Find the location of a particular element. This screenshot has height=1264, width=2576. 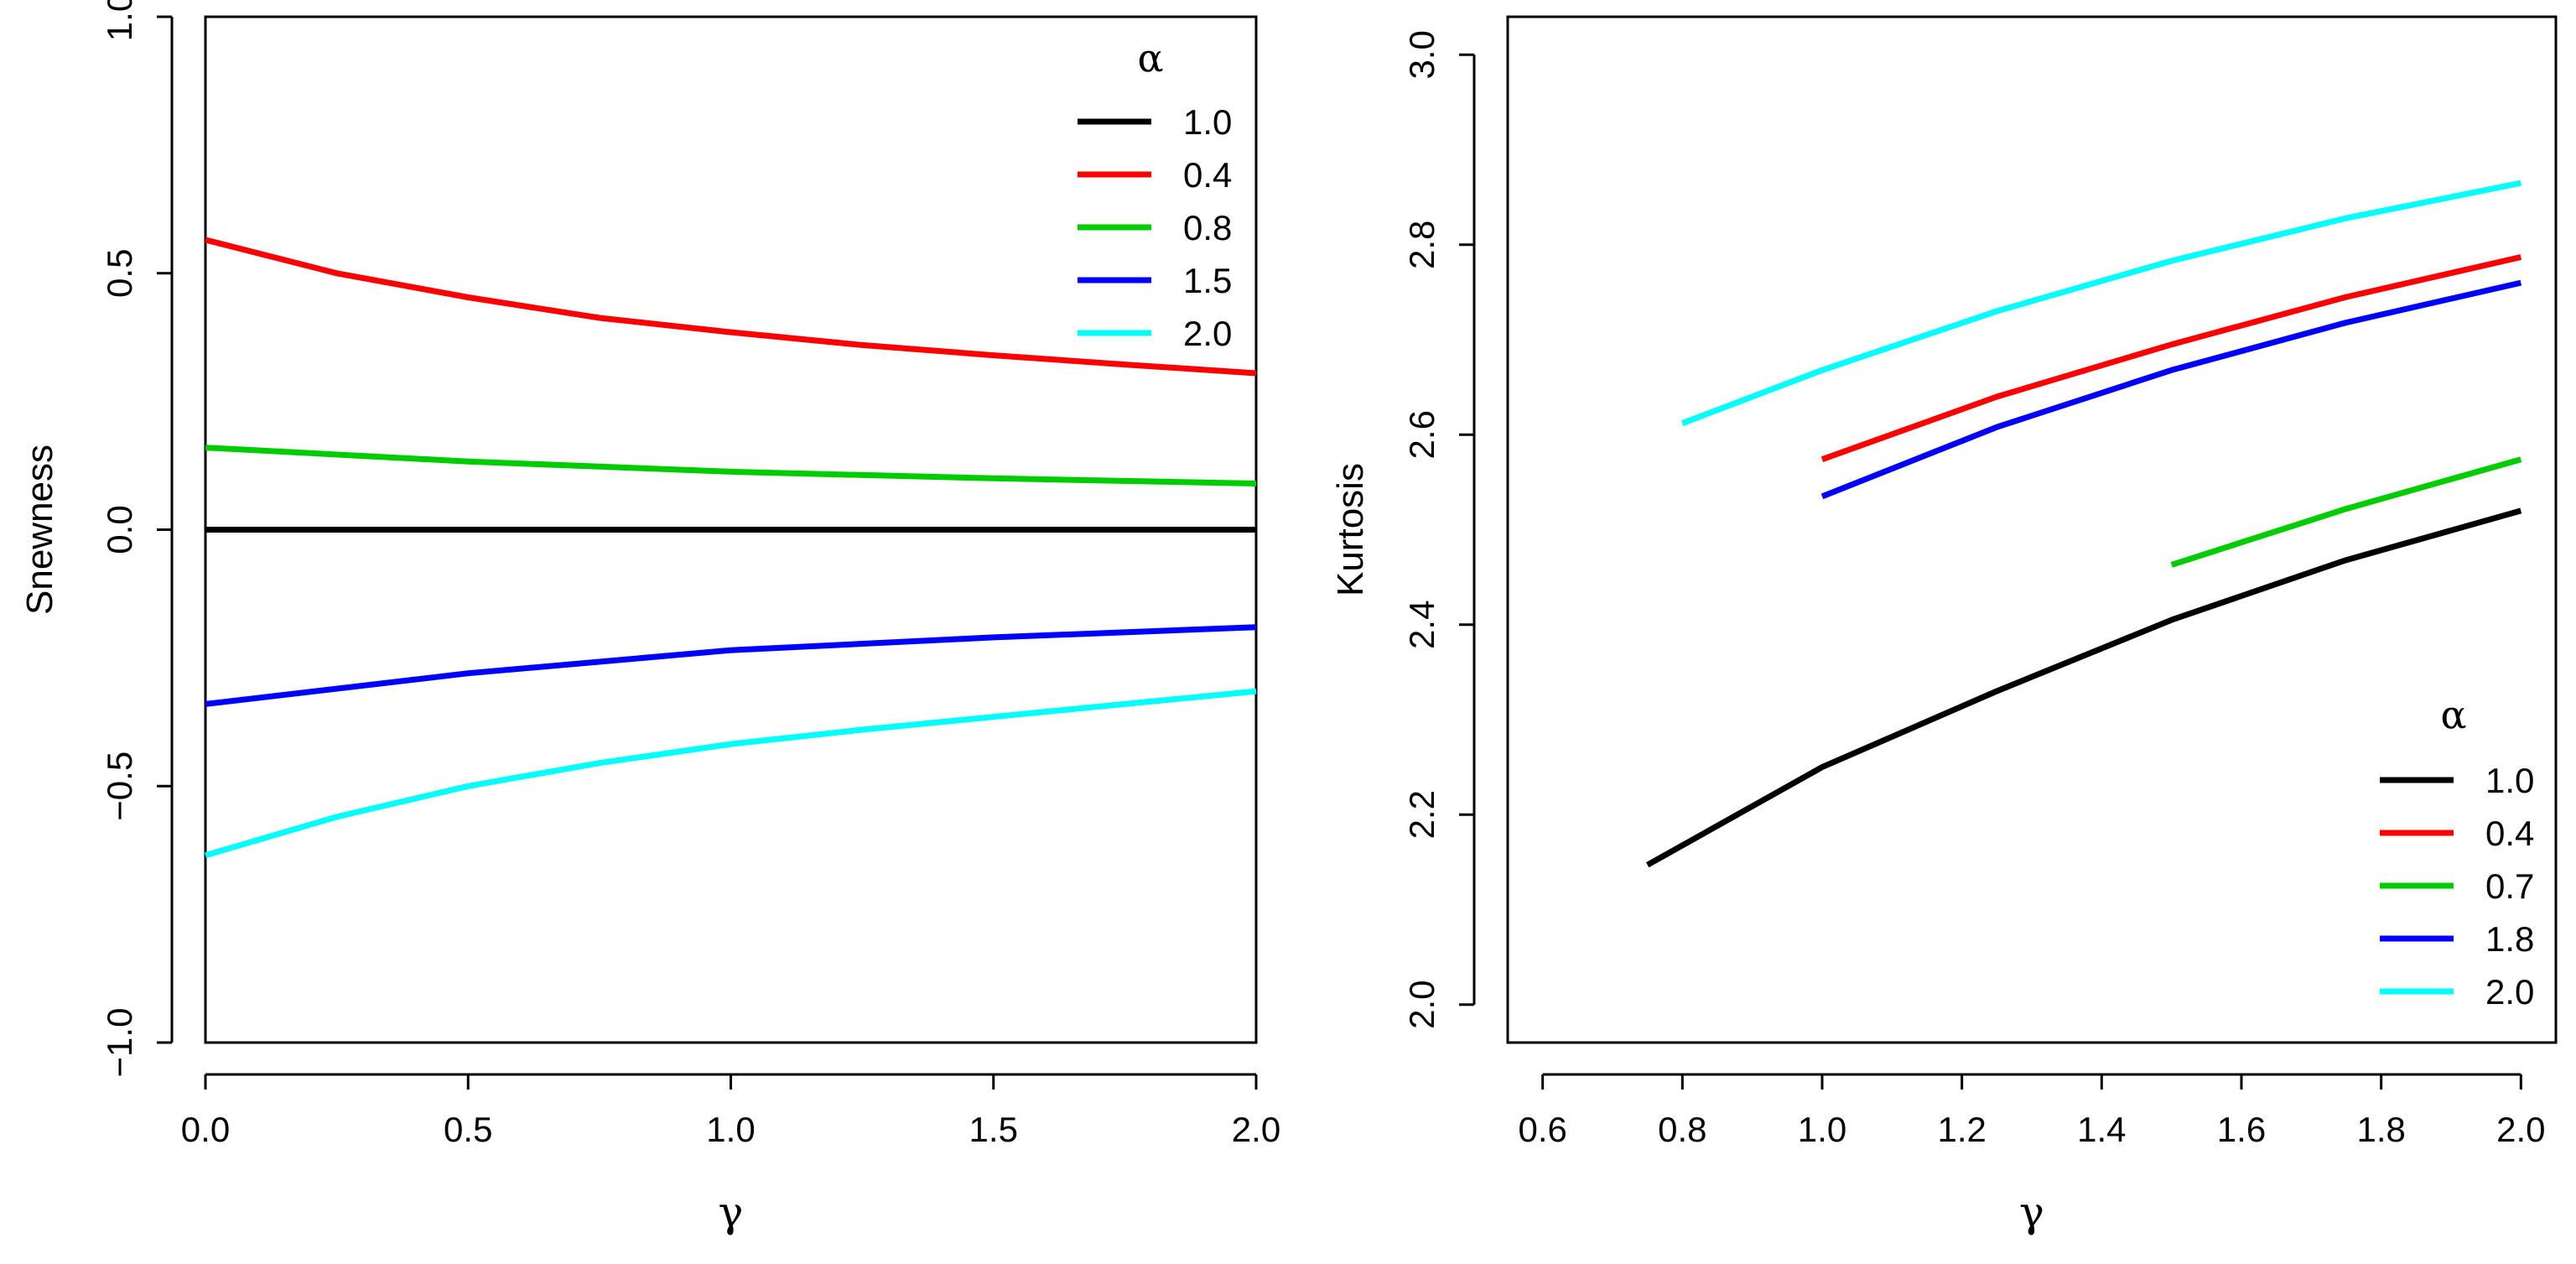

y-tick-label: 2.0 is located at coordinates (1421, 1005).